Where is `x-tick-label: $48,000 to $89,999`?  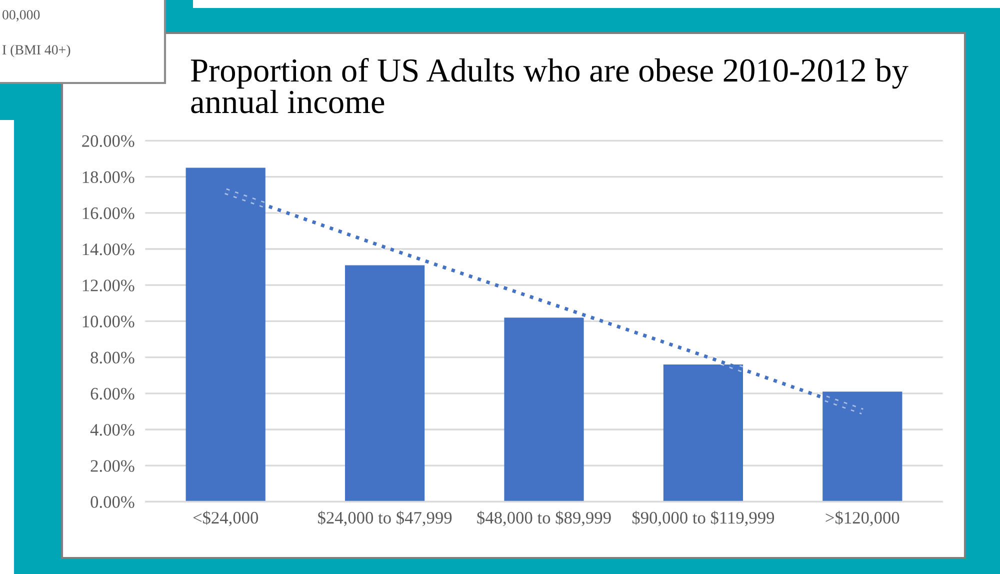 x-tick-label: $48,000 to $89,999 is located at coordinates (544, 518).